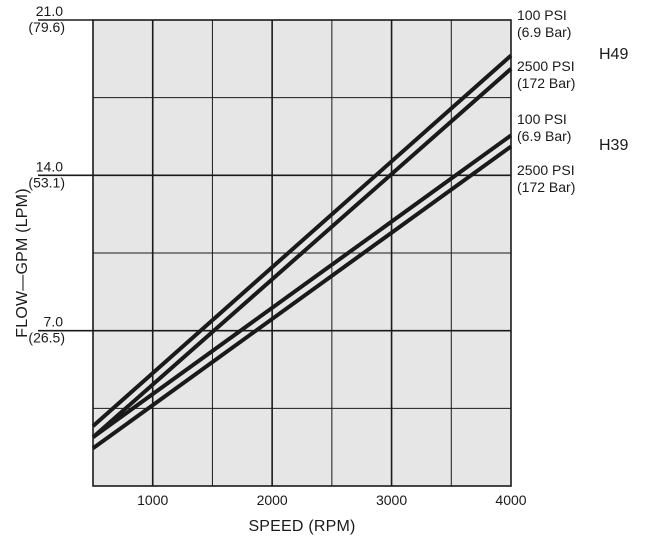 The width and height of the screenshot is (652, 542). Describe the element at coordinates (46, 182) in the screenshot. I see `y-tick-sublabel: (53.1)` at that location.